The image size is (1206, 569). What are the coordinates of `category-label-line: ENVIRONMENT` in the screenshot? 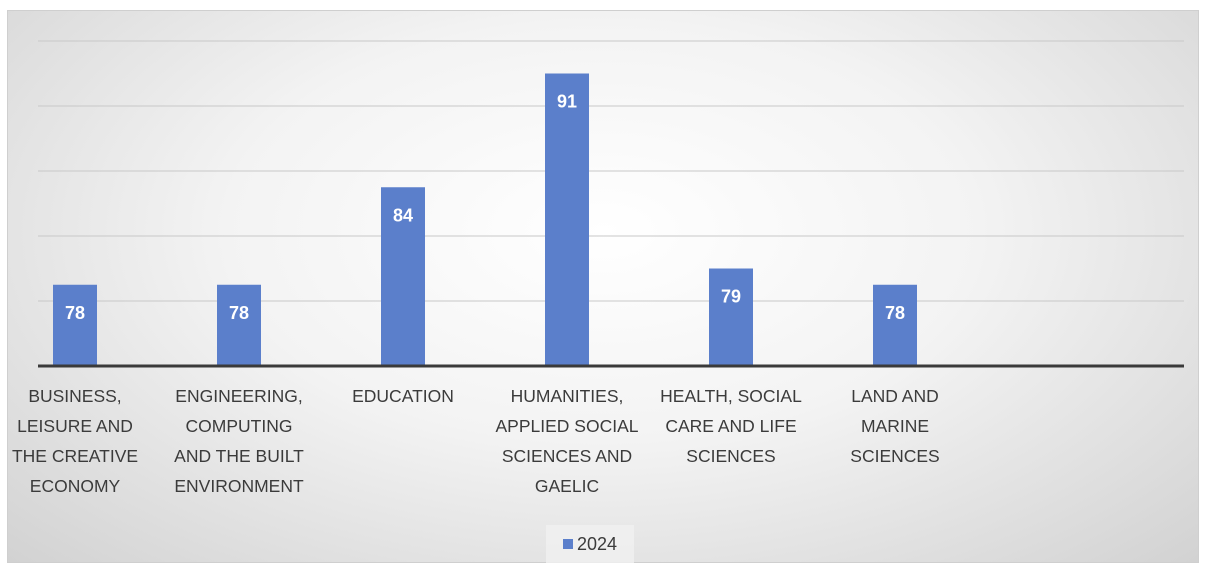 It's located at (239, 486).